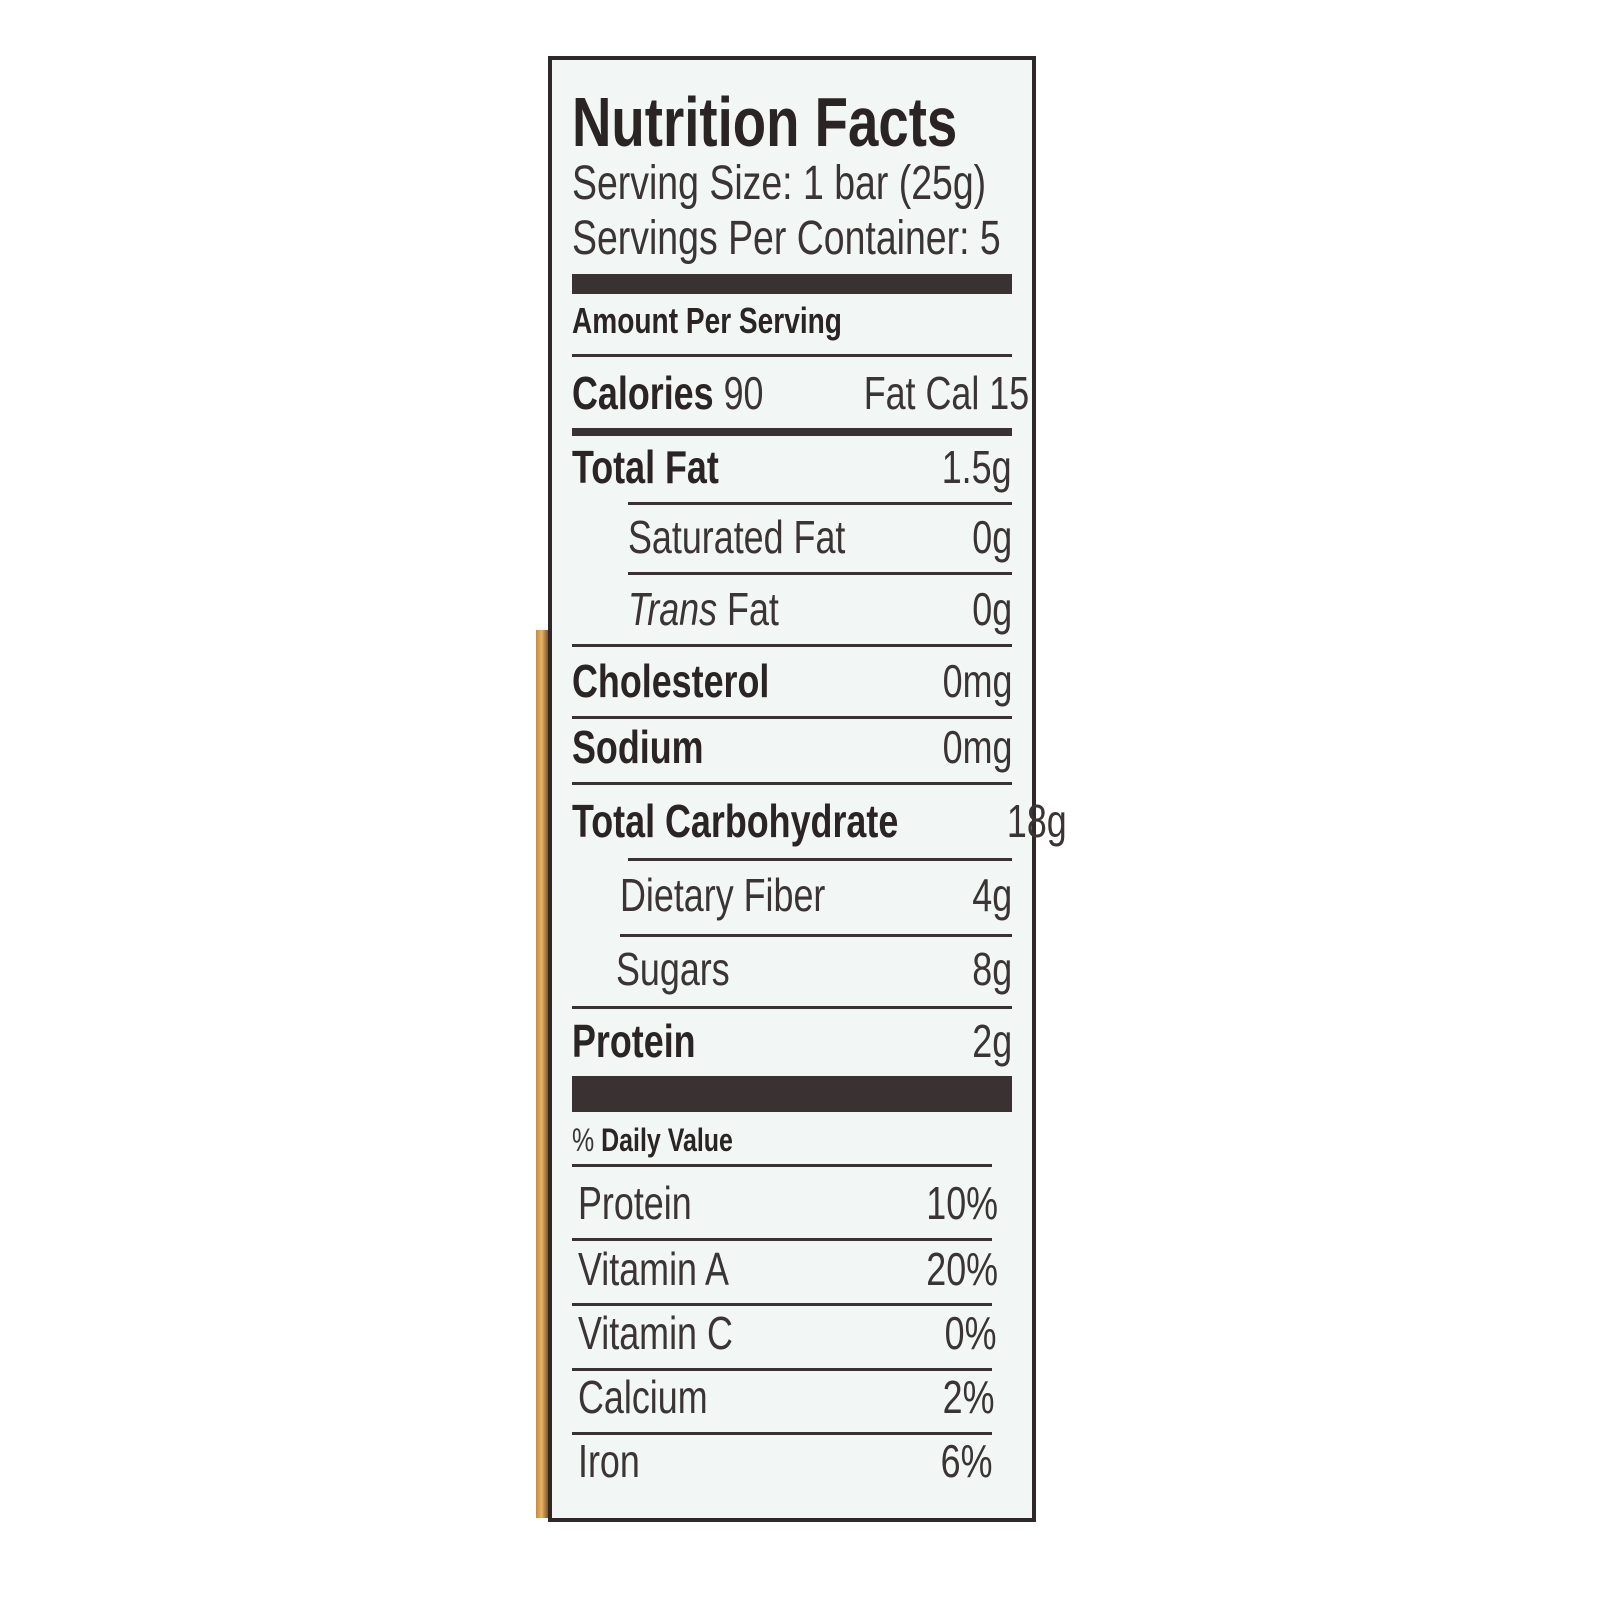 The image size is (1600, 1600). I want to click on nutrient-value: 10%, so click(962, 1203).